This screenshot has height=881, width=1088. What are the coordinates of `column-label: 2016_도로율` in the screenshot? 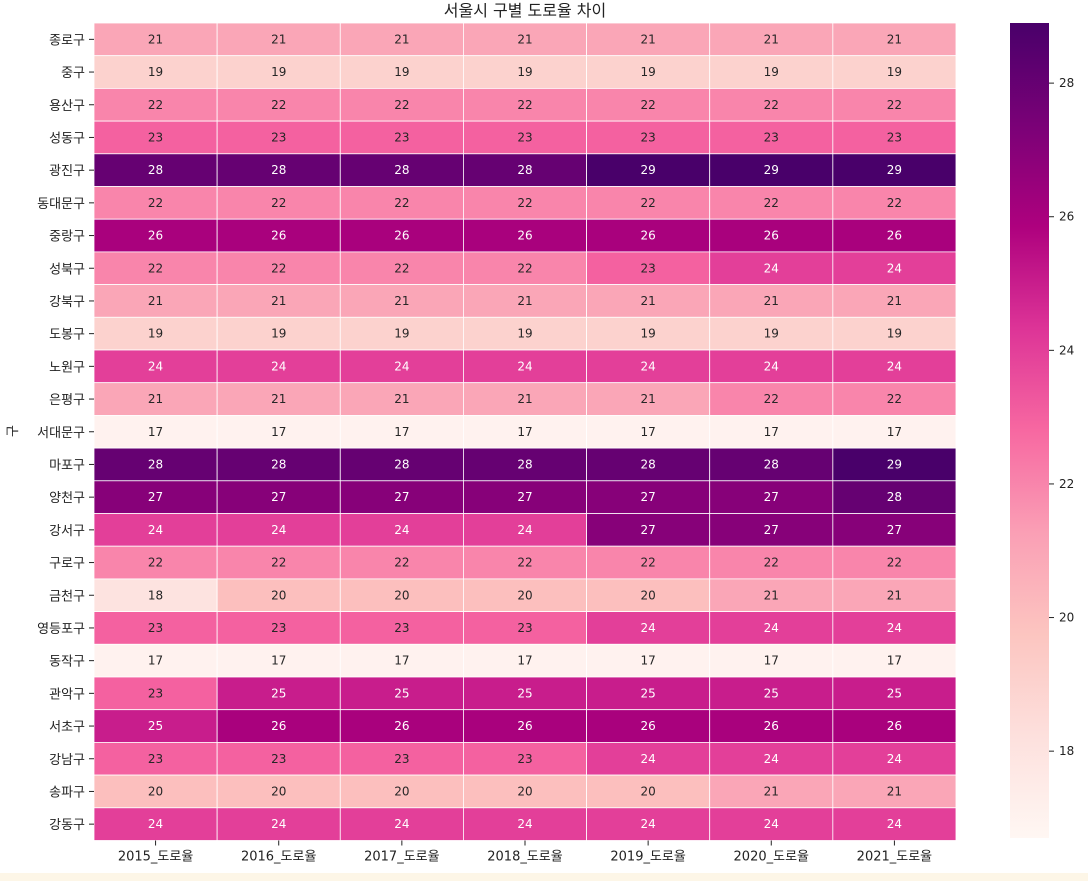 It's located at (279, 857).